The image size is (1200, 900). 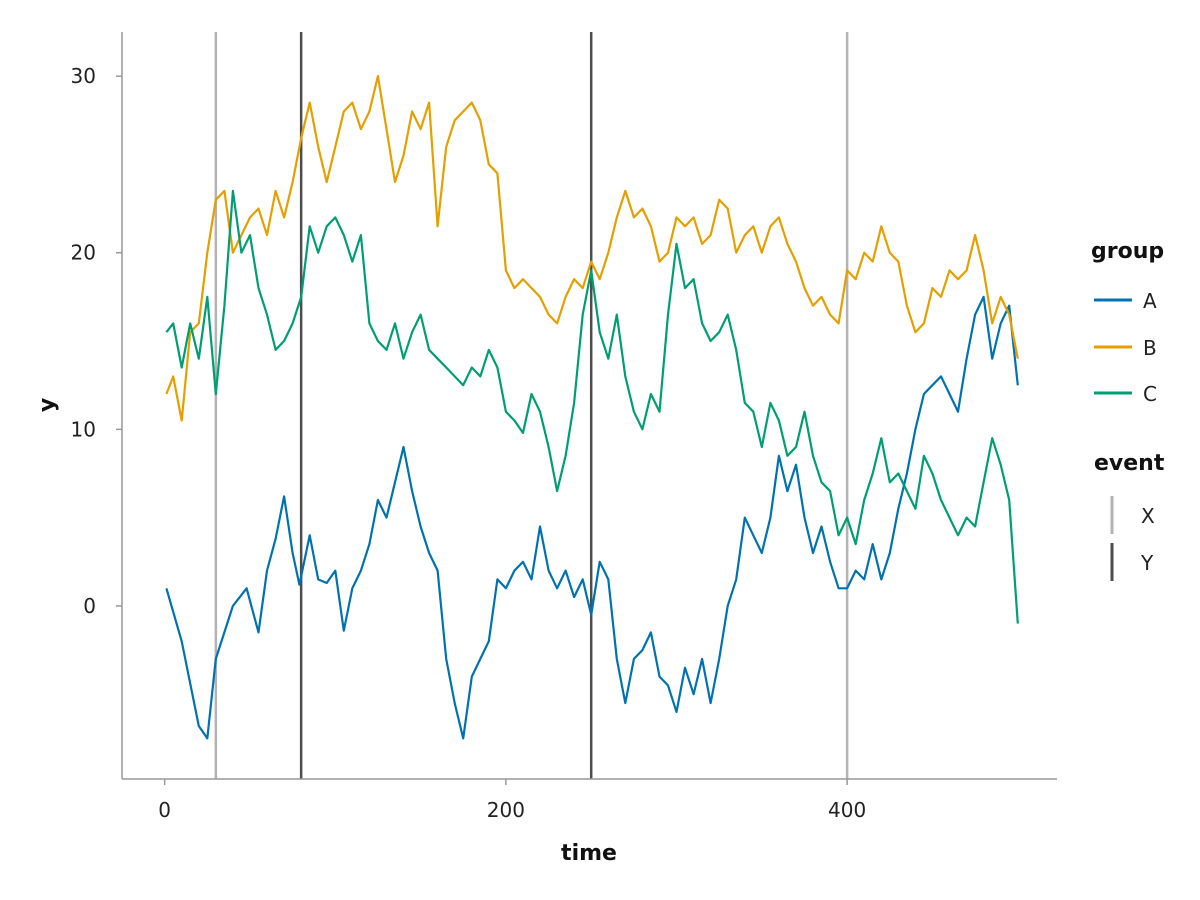 I want to click on legend-label-c: C, so click(x=1150, y=394).